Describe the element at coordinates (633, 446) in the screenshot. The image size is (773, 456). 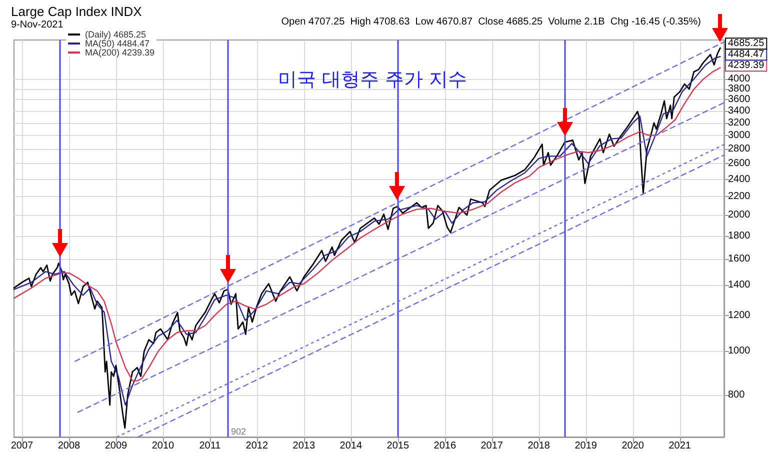
I see `x-tick-label: 2020` at that location.